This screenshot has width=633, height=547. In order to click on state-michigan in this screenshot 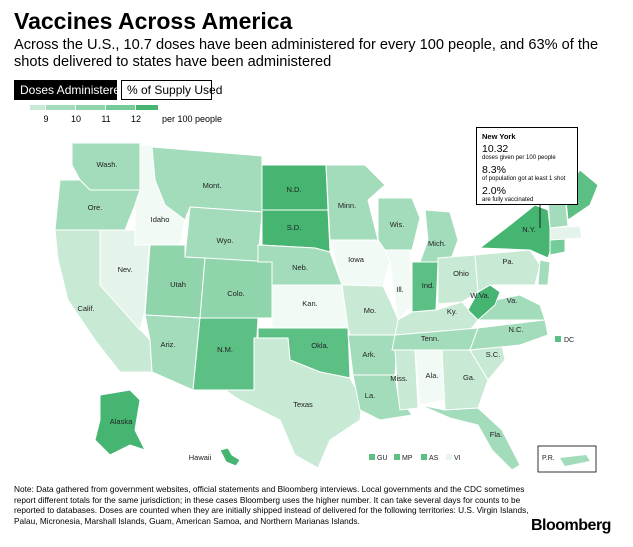, I will do `click(439, 236)`.